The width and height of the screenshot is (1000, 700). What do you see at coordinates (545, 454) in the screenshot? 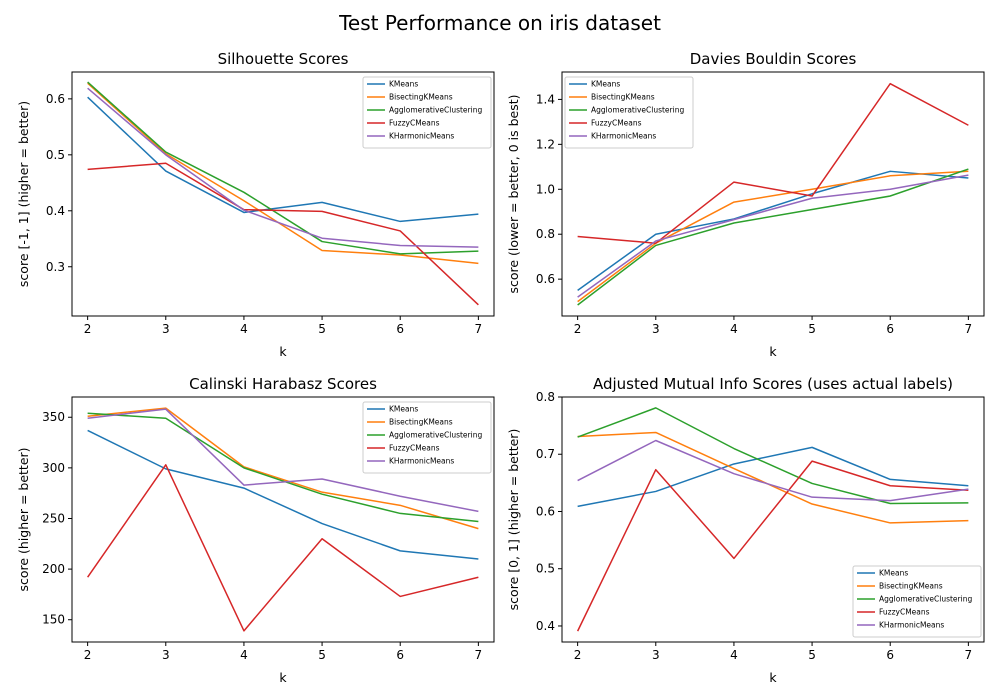
I see `y-tick-label: 0.7` at bounding box center [545, 454].